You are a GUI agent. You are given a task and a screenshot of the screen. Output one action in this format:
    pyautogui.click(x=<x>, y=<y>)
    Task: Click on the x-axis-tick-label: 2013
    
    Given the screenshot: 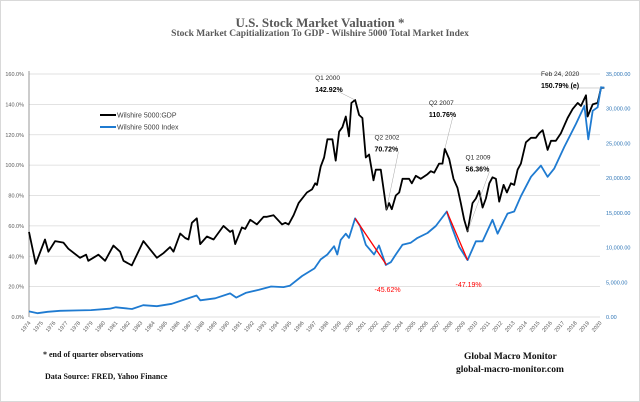 What is the action you would take?
    pyautogui.click(x=510, y=326)
    